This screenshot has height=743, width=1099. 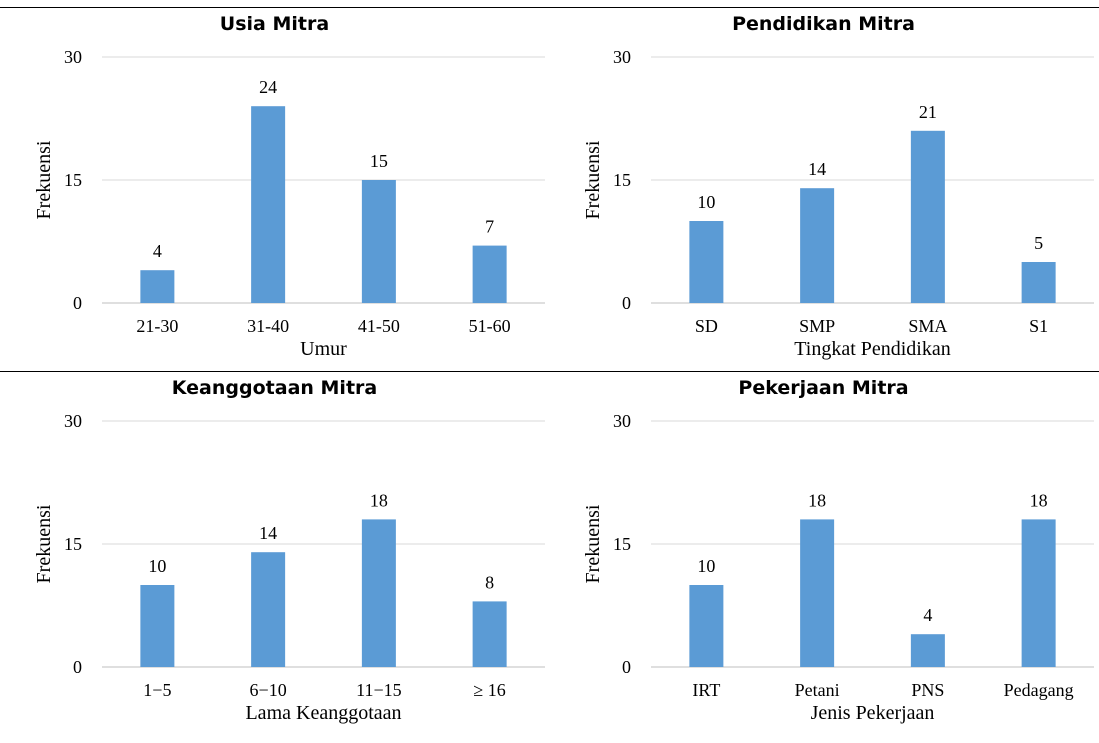 What do you see at coordinates (489, 227) in the screenshot?
I see `data-label: 7` at bounding box center [489, 227].